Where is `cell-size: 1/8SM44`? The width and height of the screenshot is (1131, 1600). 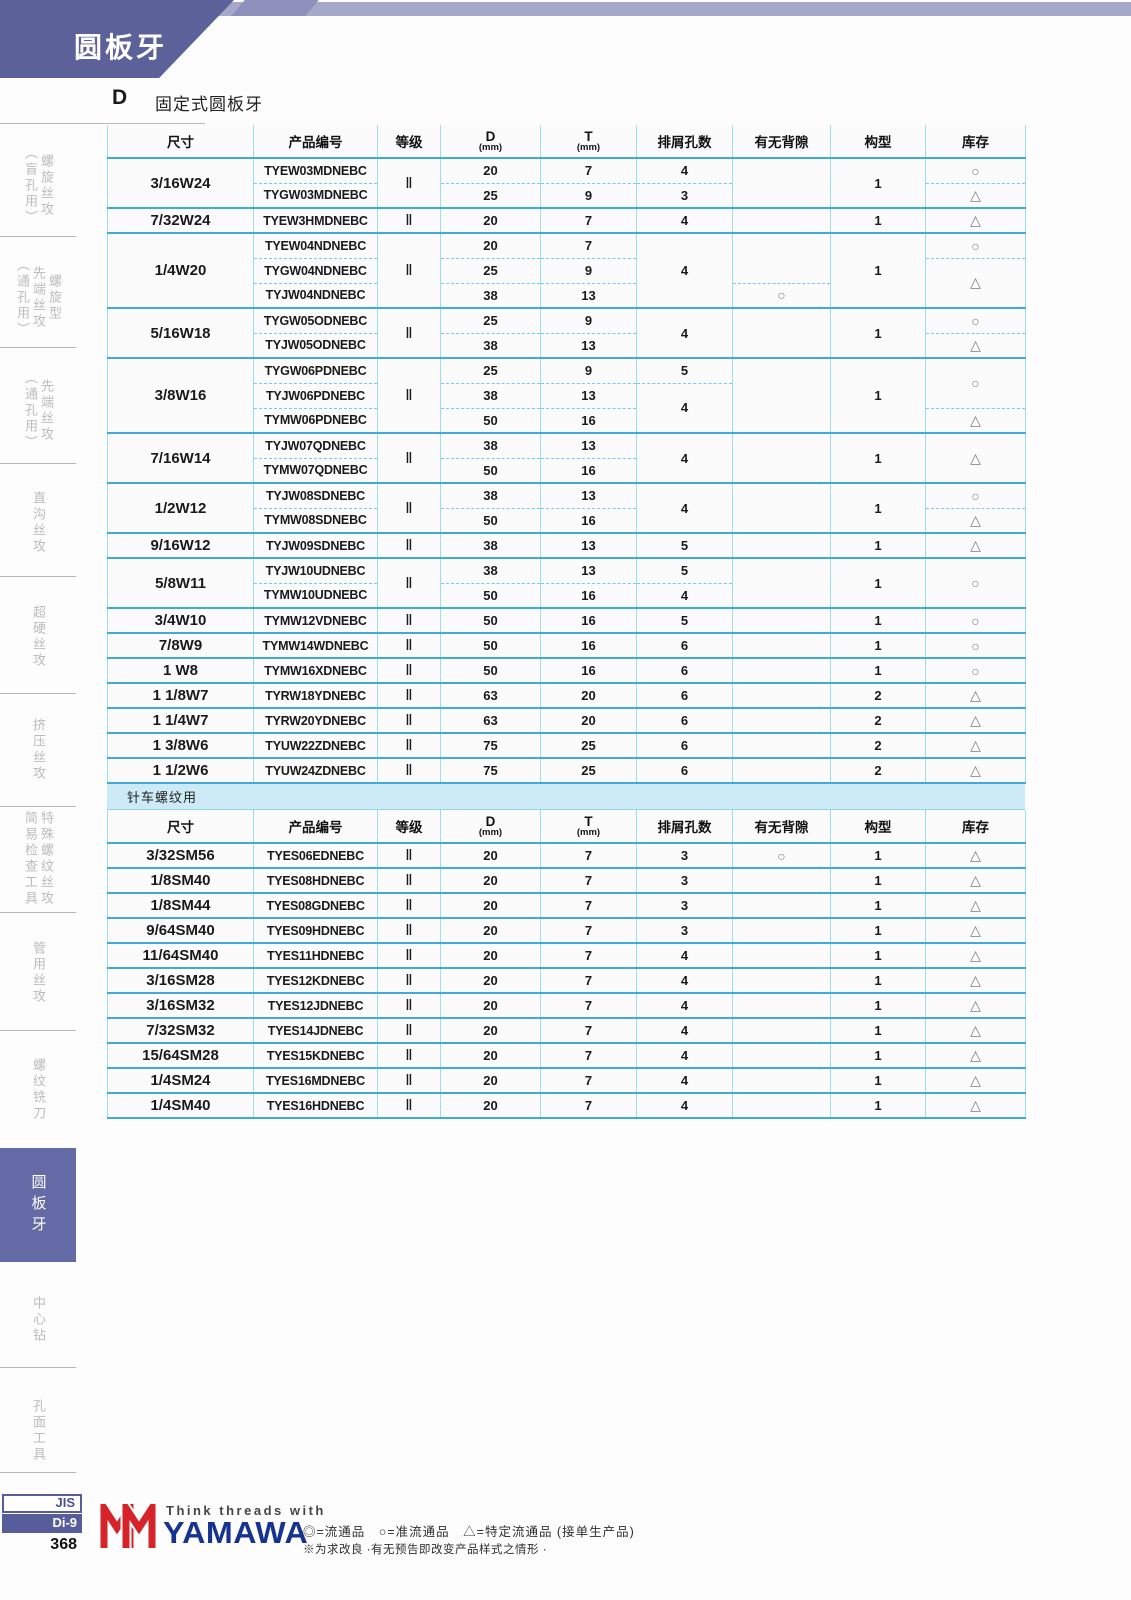 cell-size: 1/8SM44 is located at coordinates (180, 906).